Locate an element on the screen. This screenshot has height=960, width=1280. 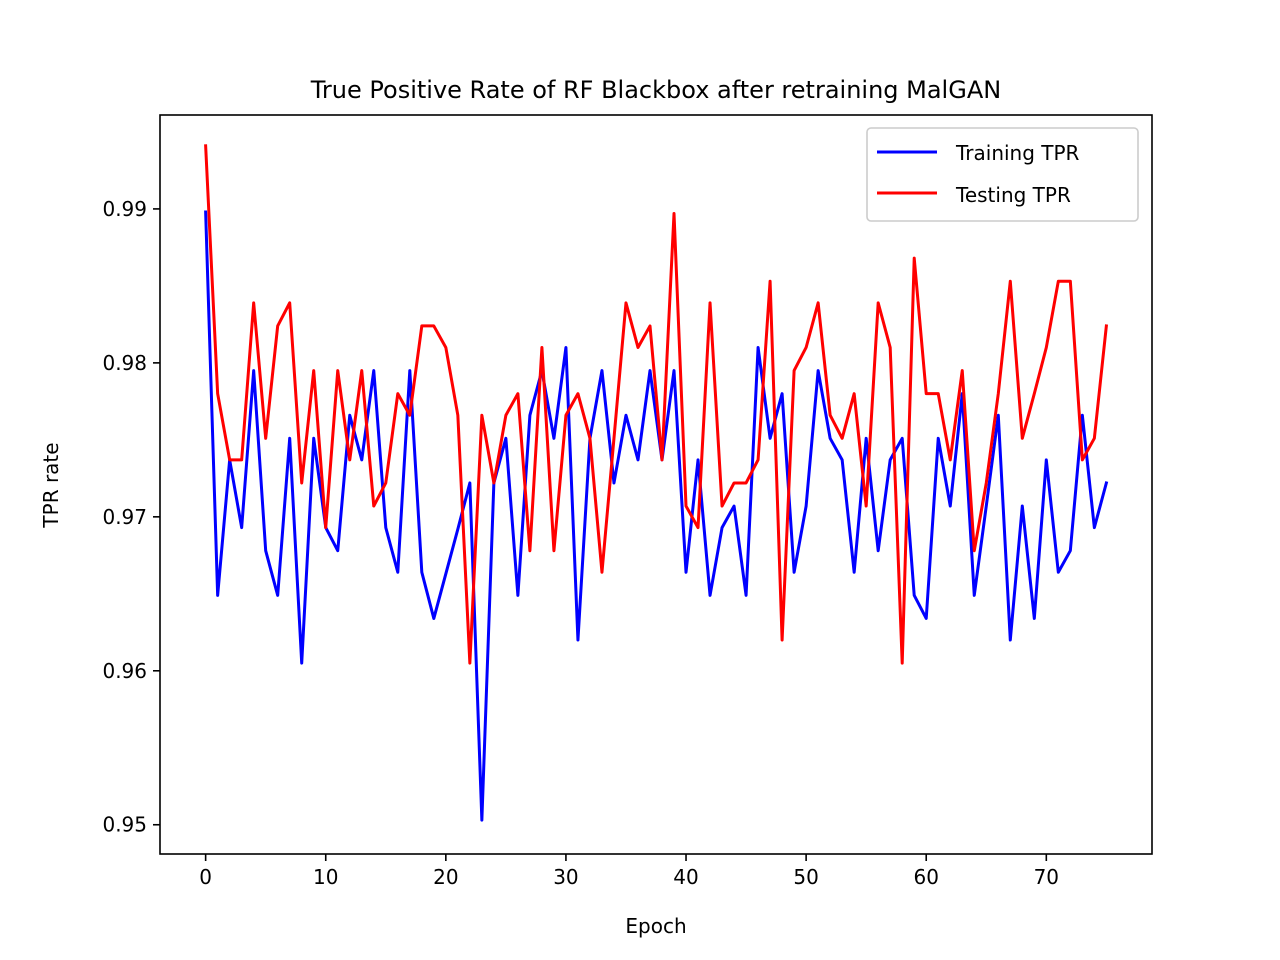
x-tick-label: 20 is located at coordinates (445, 877).